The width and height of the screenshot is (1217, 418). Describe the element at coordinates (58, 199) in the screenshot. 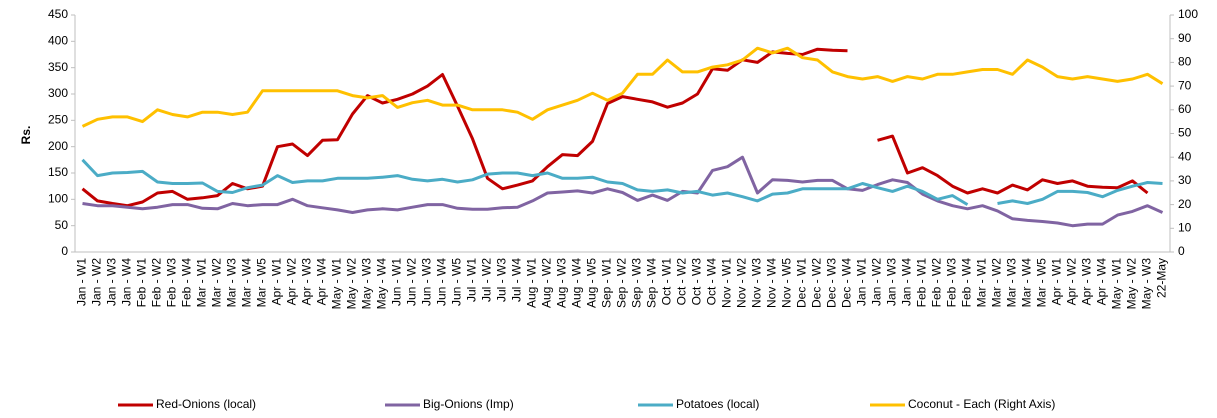

I see `y-tick-label: 100` at that location.